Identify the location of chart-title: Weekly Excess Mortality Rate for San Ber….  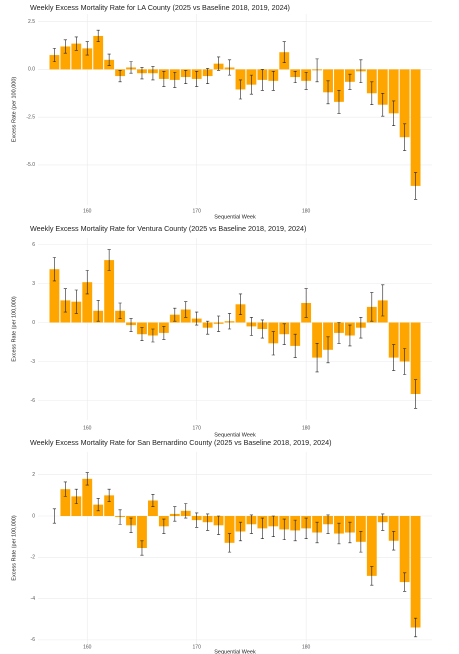
(181, 442).